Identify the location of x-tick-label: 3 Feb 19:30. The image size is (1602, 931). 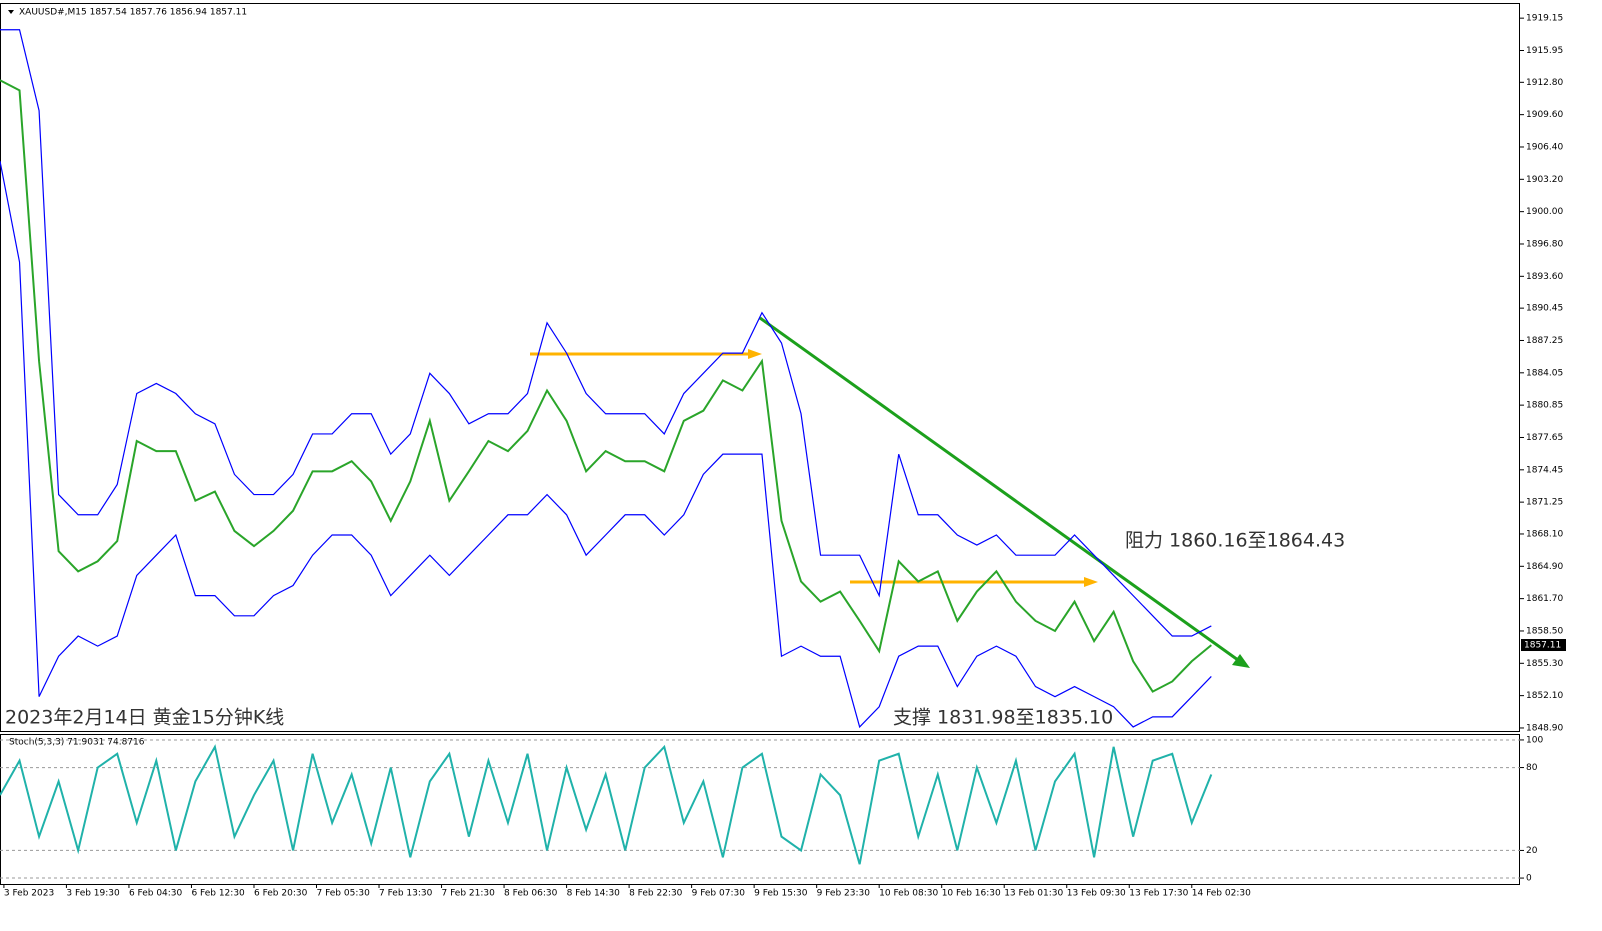
(93, 894).